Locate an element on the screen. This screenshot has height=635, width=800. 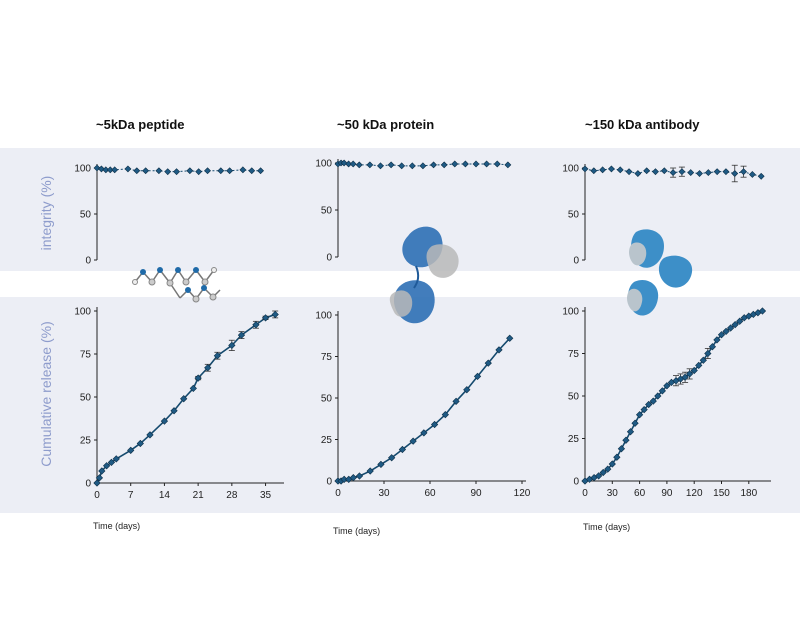
peptide-integrity-ytick-label: 100 is located at coordinates (82, 169).